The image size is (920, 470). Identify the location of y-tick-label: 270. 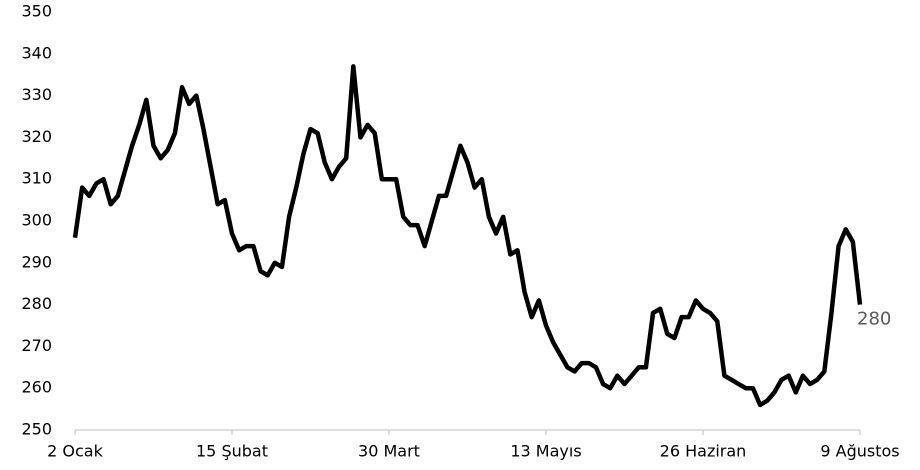
(36, 345).